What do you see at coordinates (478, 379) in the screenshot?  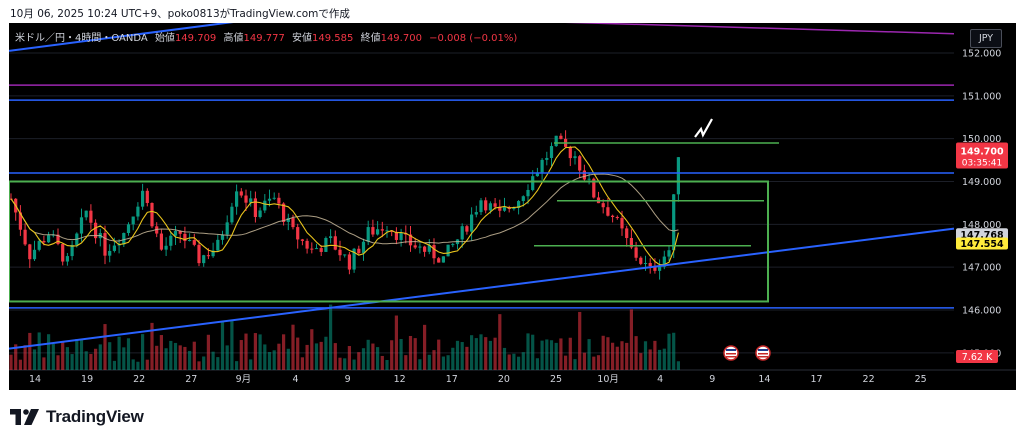 I see `time-axis: 14 19 22 27 9月 4 9 12 17 20 25 10月 4 9 14 17 22 25` at bounding box center [478, 379].